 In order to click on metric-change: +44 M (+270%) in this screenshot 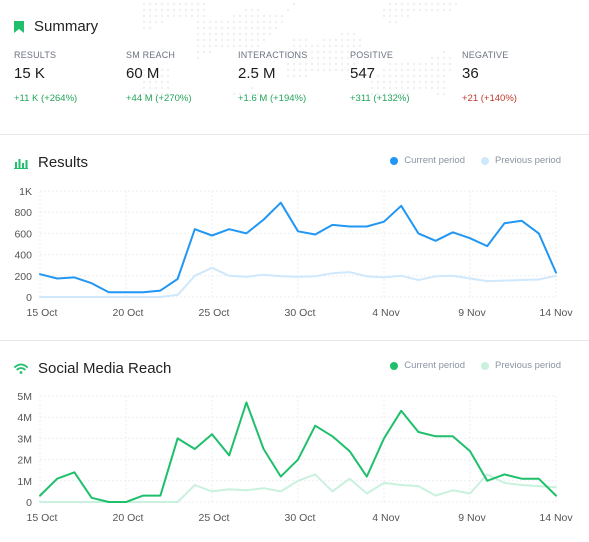, I will do `click(159, 98)`.